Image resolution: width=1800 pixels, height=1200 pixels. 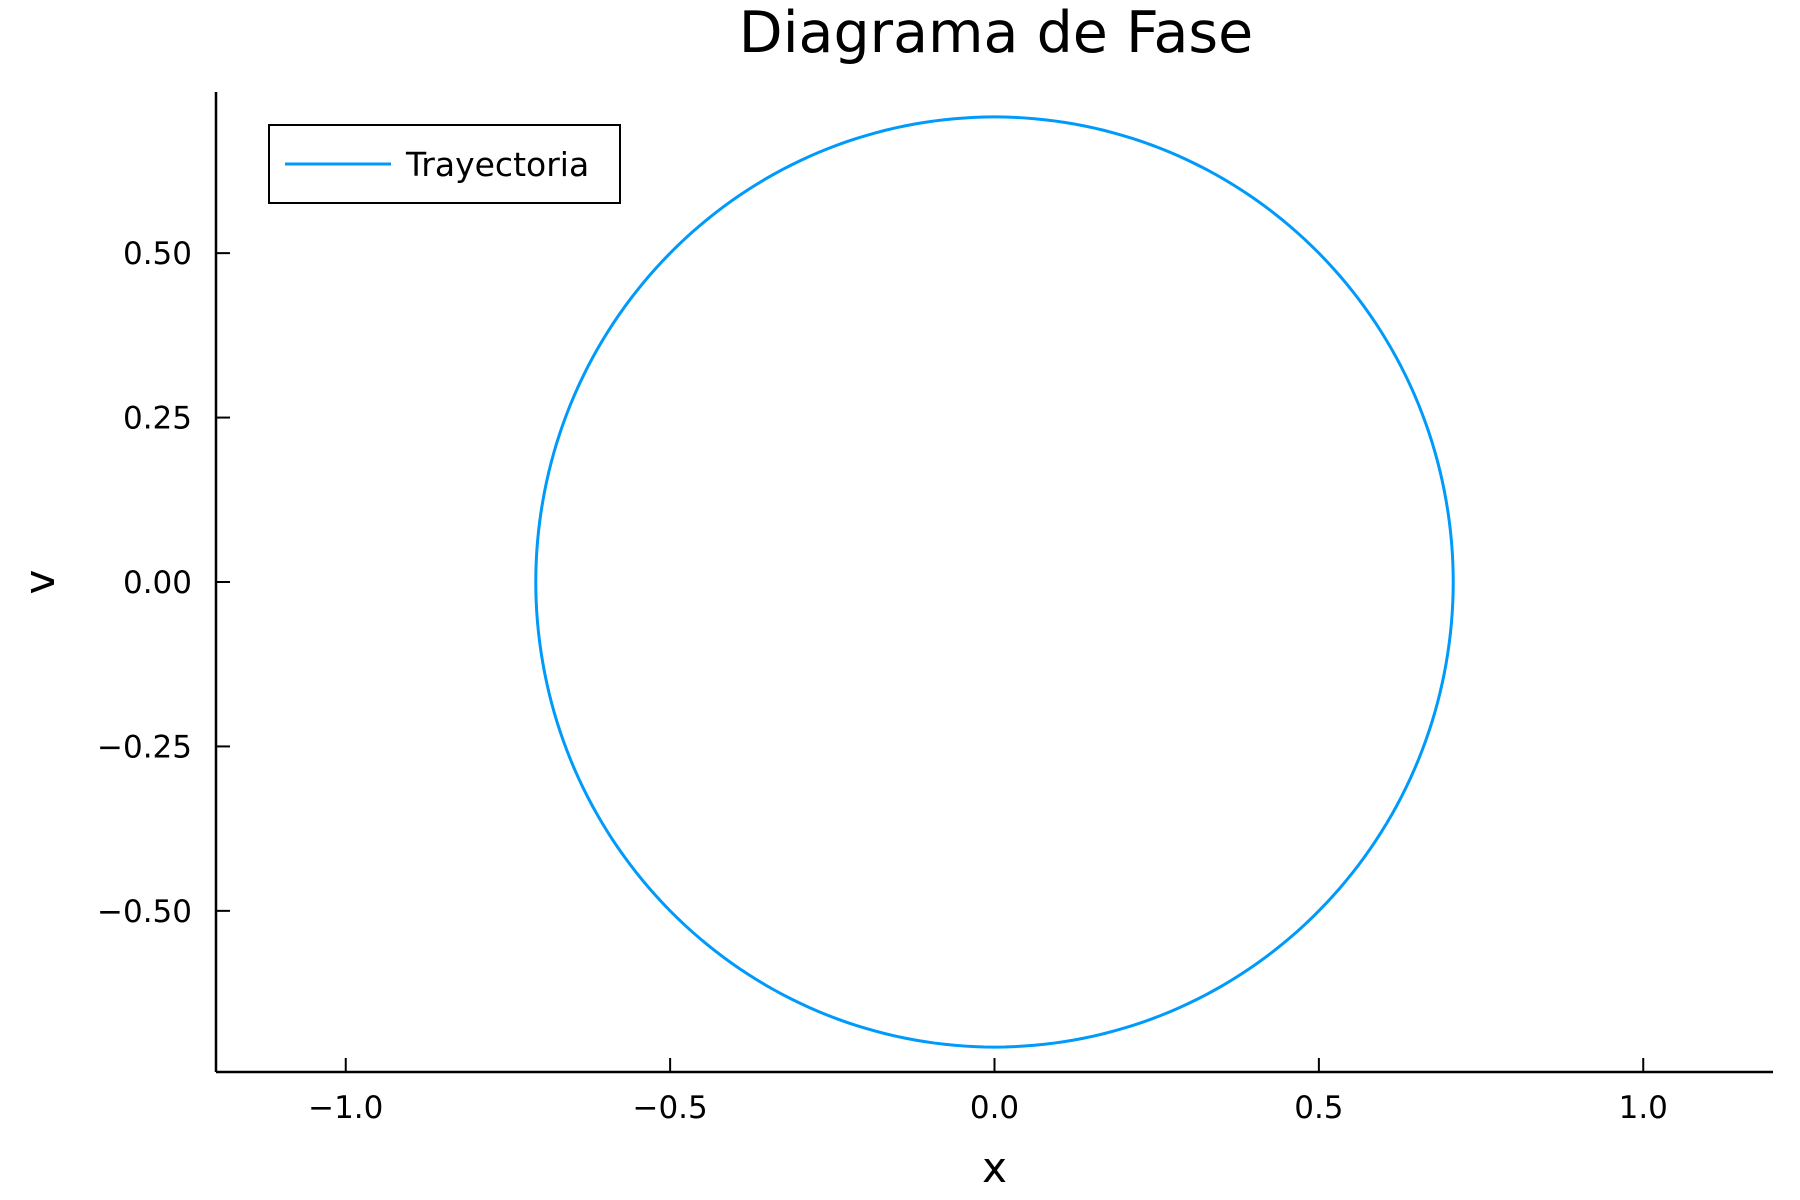 I want to click on x-ticks: −1.0 −0.5 0.0 0.5 1.0, so click(x=988, y=1092).